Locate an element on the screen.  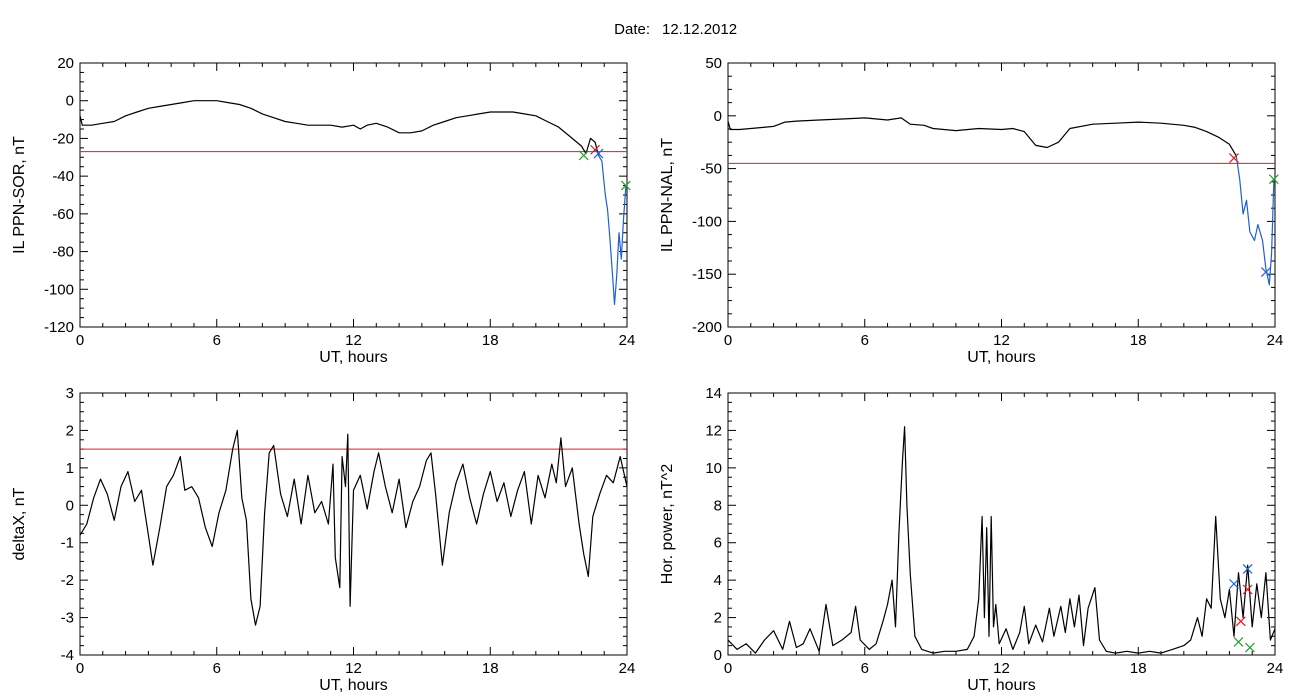
y-axis-label: IL PPN-NAL, nT is located at coordinates (667, 195).